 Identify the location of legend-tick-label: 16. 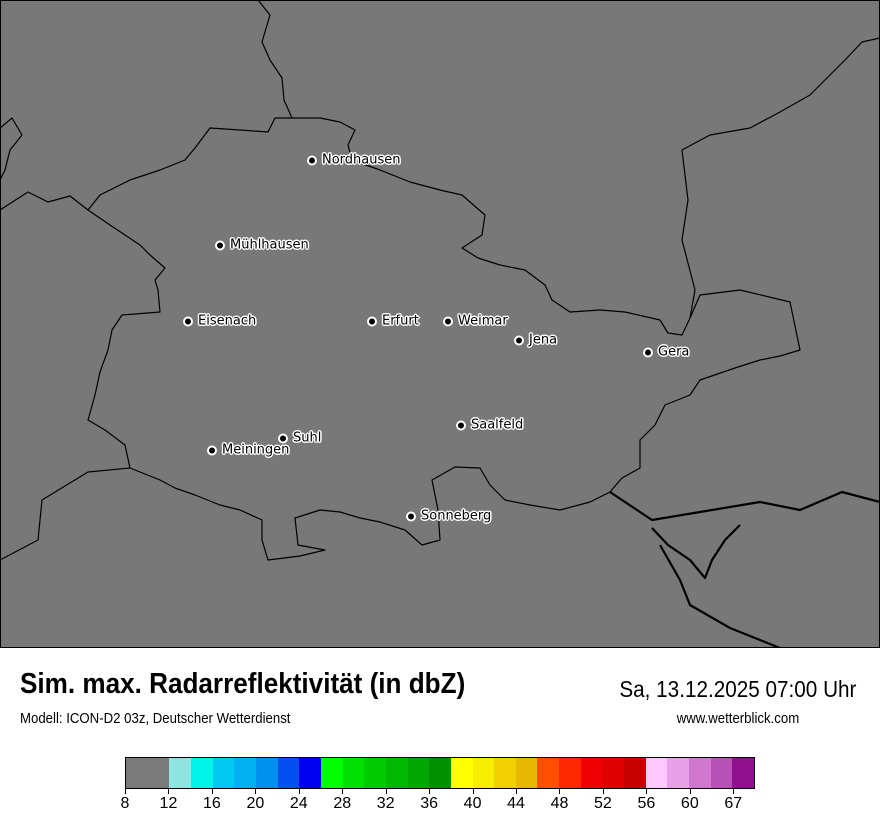
(211, 803).